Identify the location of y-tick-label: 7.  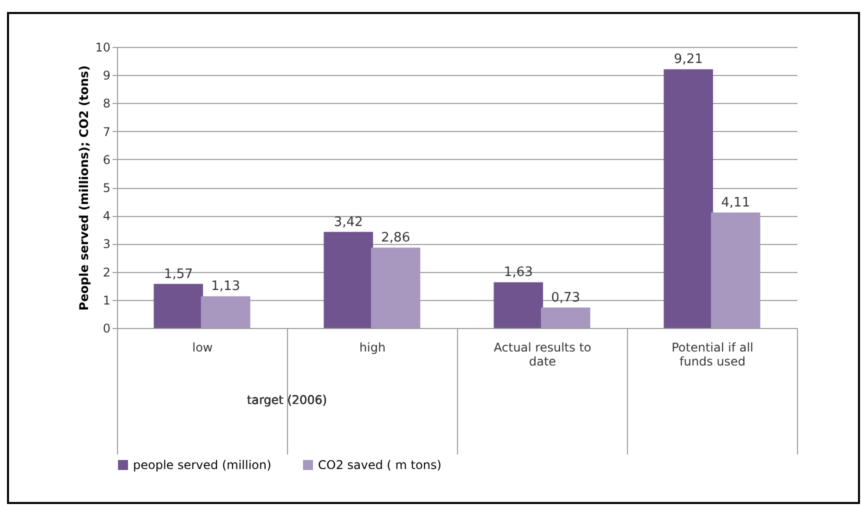
(106, 131).